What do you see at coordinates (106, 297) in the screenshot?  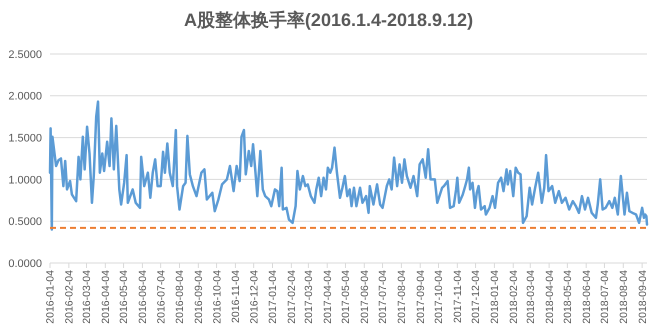 I see `x-tick-label: 2016-04-04` at bounding box center [106, 297].